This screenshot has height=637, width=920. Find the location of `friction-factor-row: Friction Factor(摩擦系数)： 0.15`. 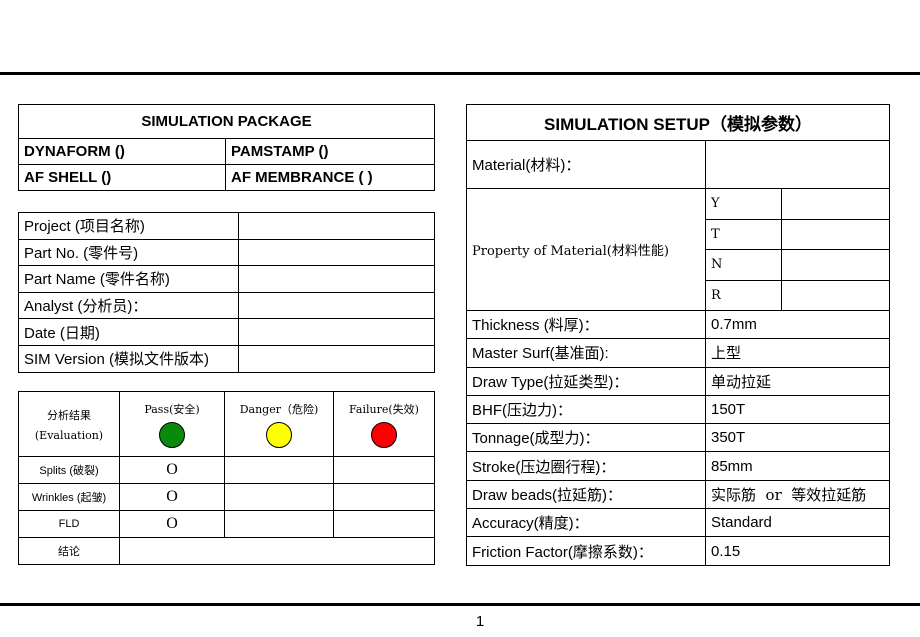

friction-factor-row: Friction Factor(摩擦系数)： 0.15 is located at coordinates (678, 551).